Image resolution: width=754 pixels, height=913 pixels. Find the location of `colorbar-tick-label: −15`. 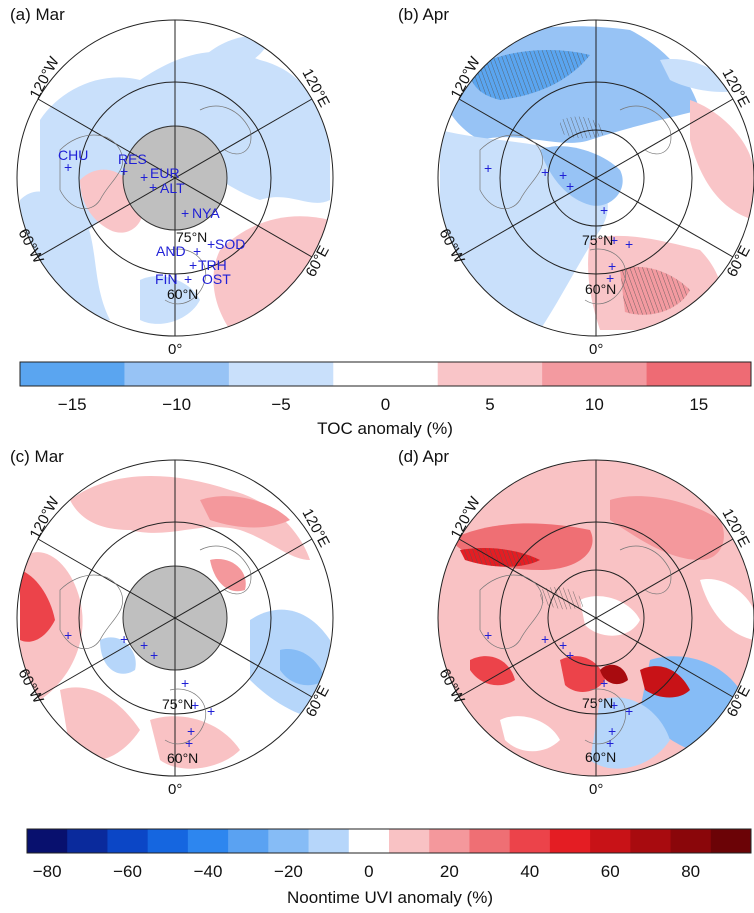

colorbar-tick-label: −15 is located at coordinates (72, 404).